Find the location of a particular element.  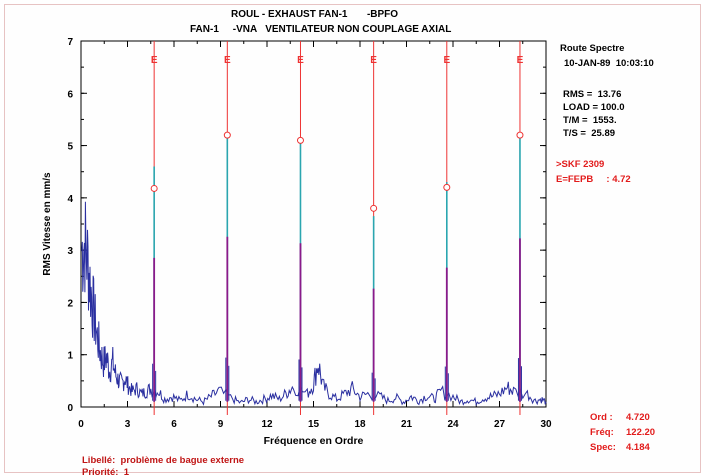

x-tick-label: 30 is located at coordinates (546, 424).